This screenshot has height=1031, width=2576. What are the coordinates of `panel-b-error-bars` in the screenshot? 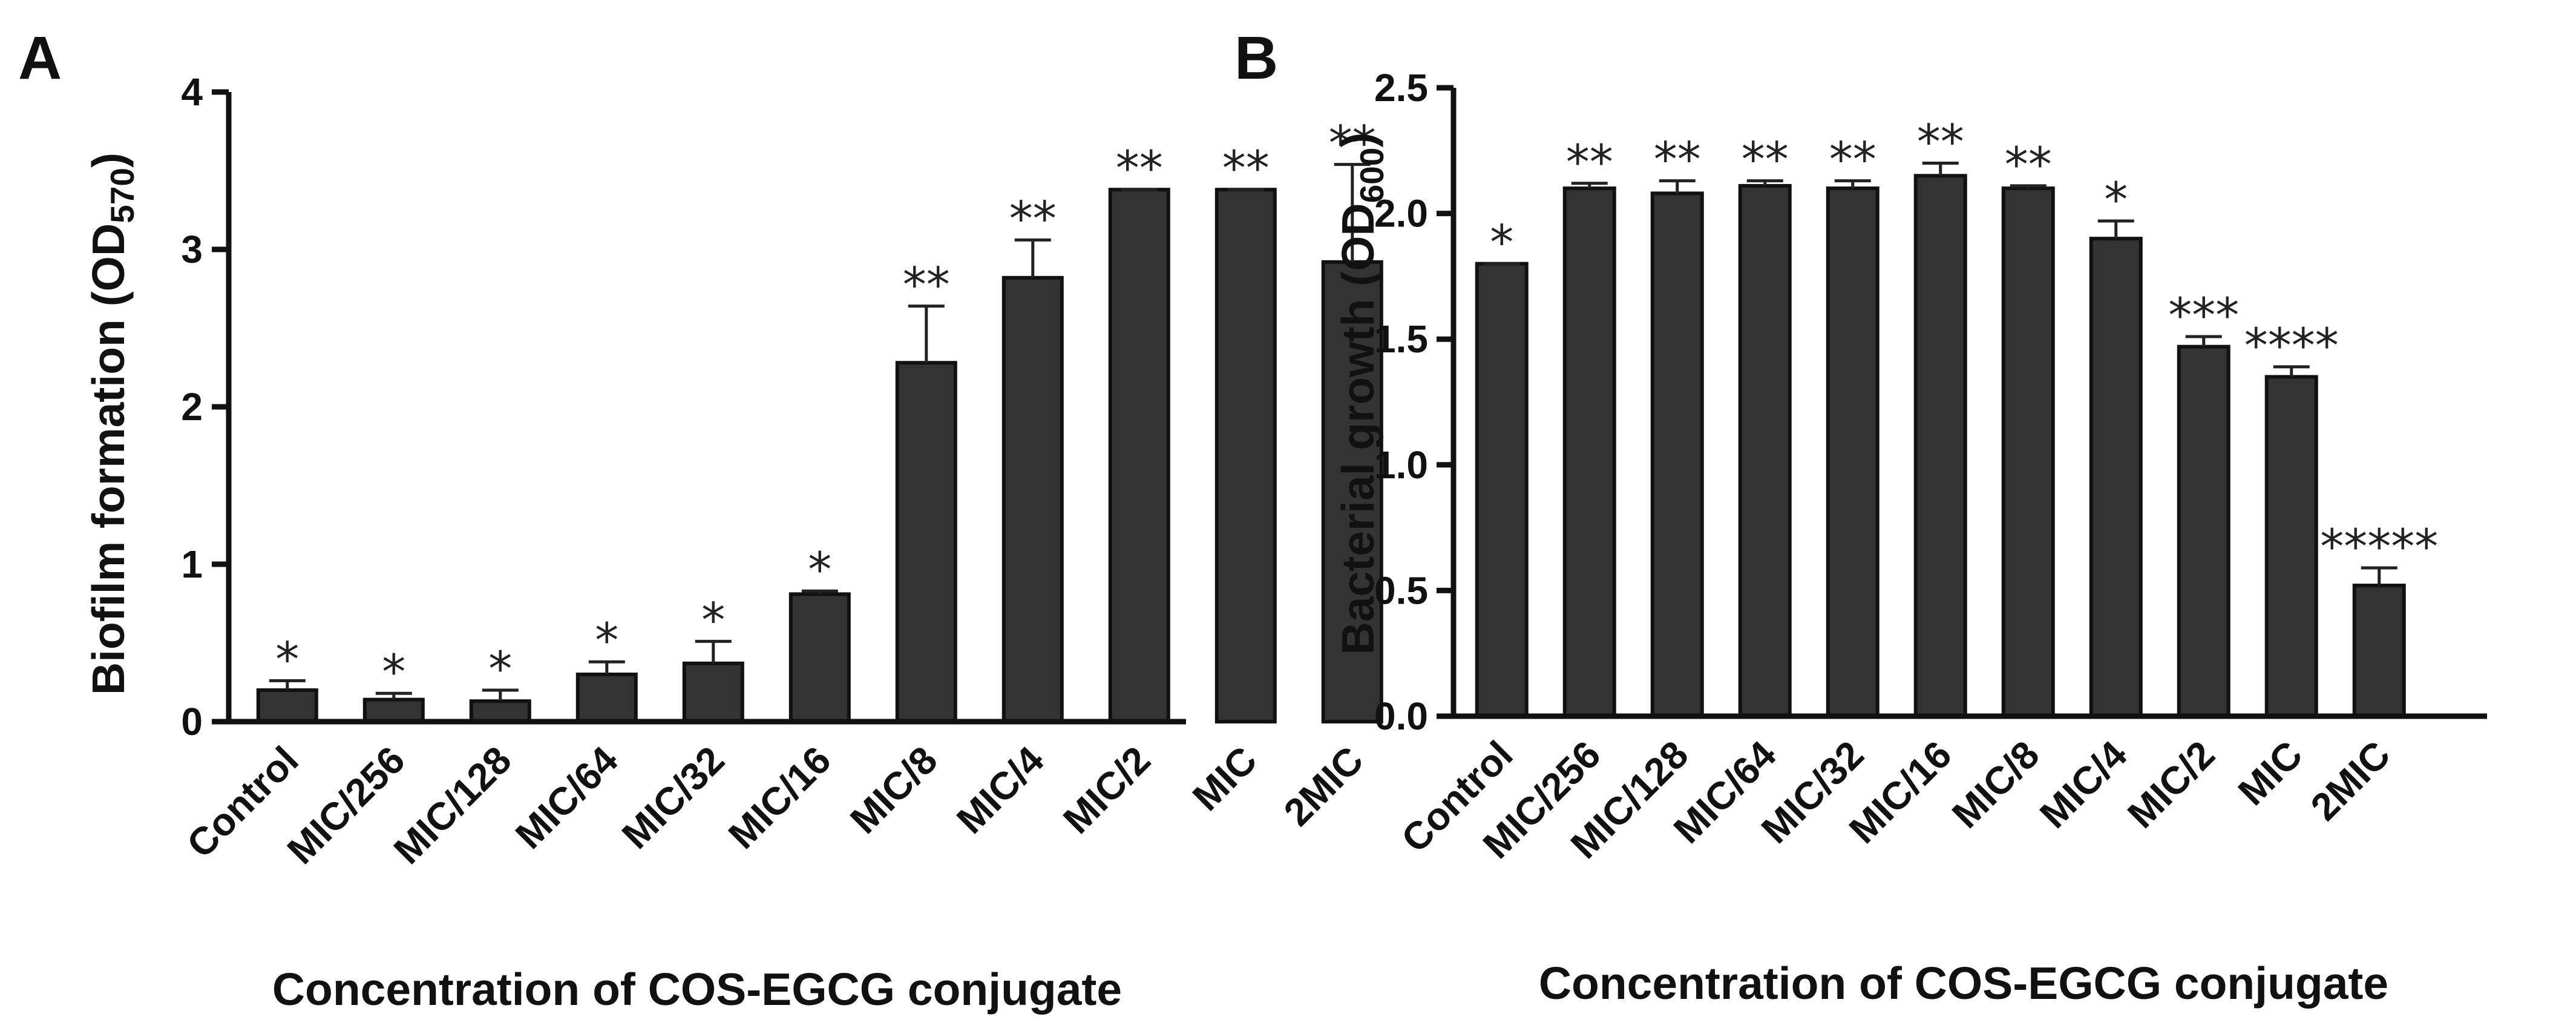 It's located at (1940, 374).